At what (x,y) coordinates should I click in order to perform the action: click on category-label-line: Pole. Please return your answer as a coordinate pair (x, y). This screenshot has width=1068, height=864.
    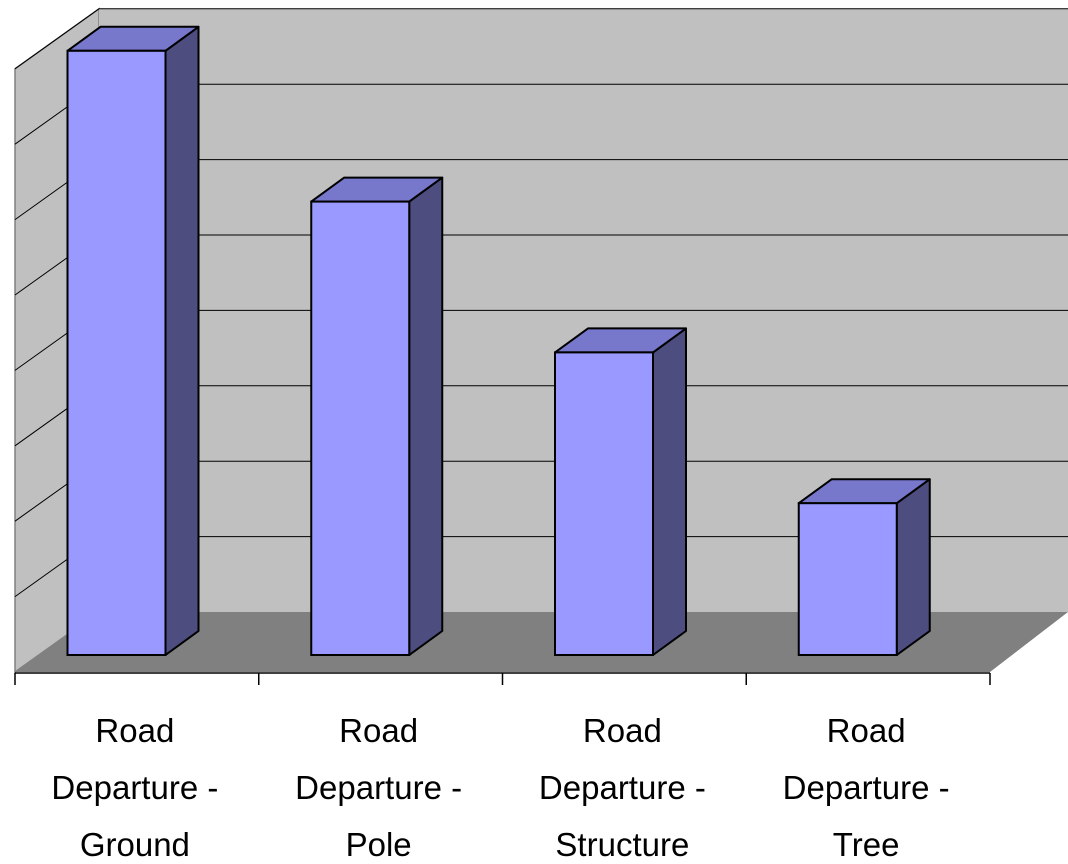
    Looking at the image, I should click on (379, 844).